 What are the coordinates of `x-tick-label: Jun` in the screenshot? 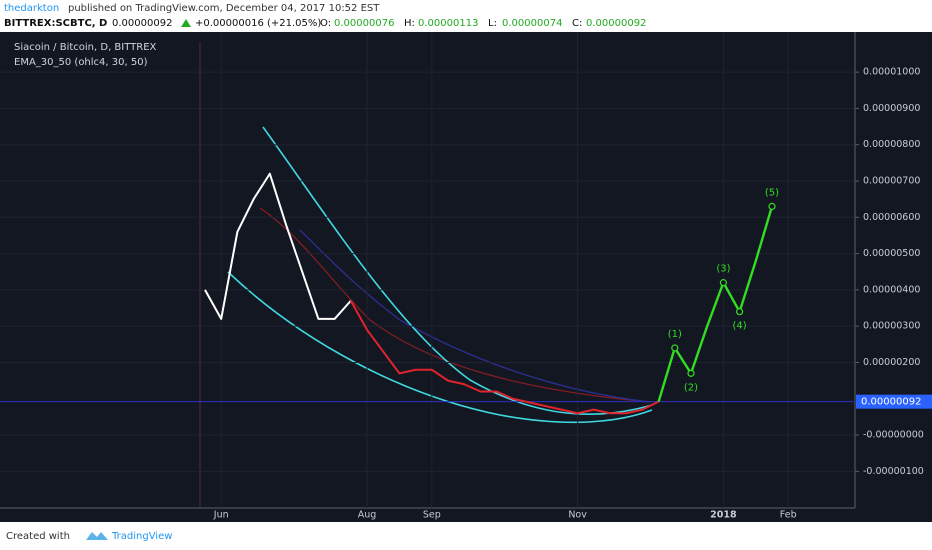 It's located at (221, 515).